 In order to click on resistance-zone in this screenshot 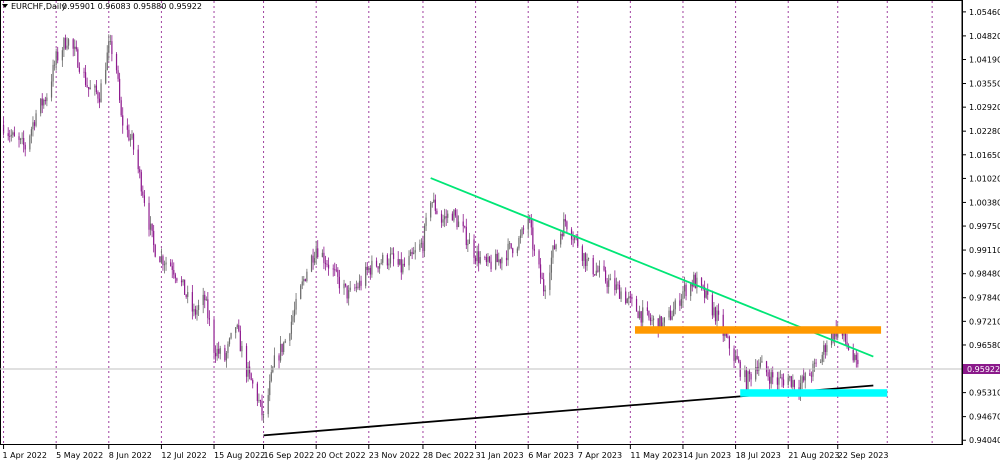, I will do `click(758, 330)`.